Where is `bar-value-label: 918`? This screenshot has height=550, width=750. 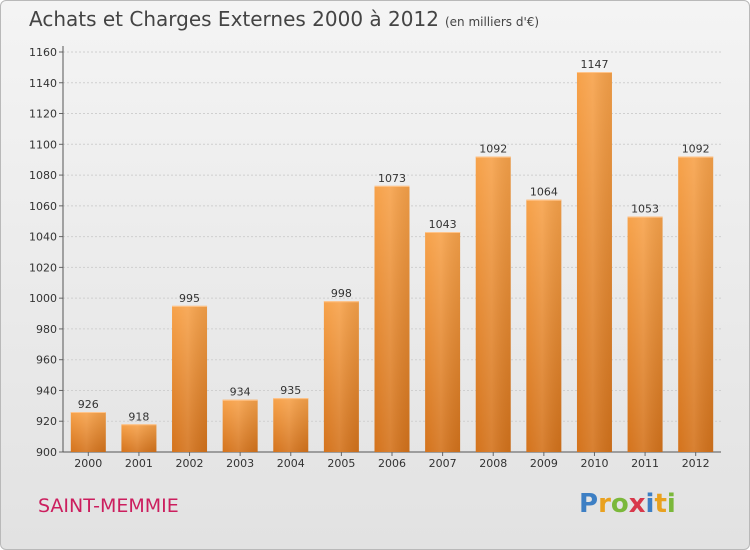
bar-value-label: 918 is located at coordinates (138, 416).